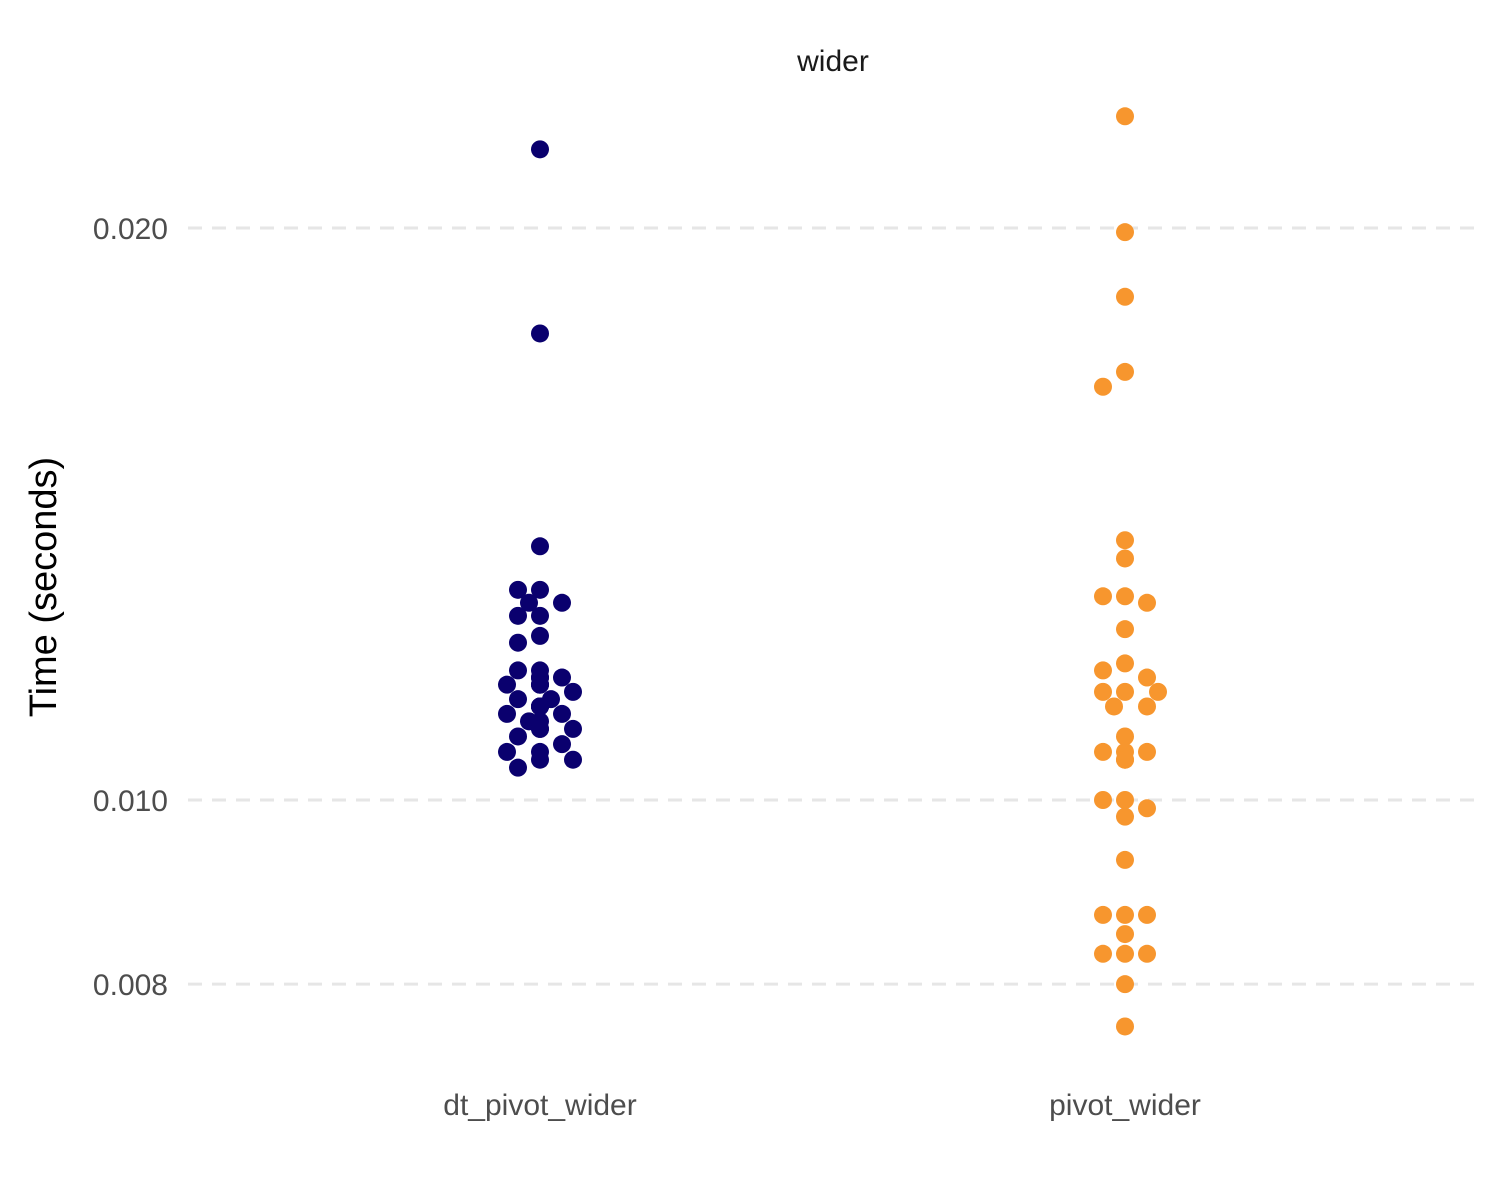  I want to click on y-tick-label: 0.010, so click(130, 801).